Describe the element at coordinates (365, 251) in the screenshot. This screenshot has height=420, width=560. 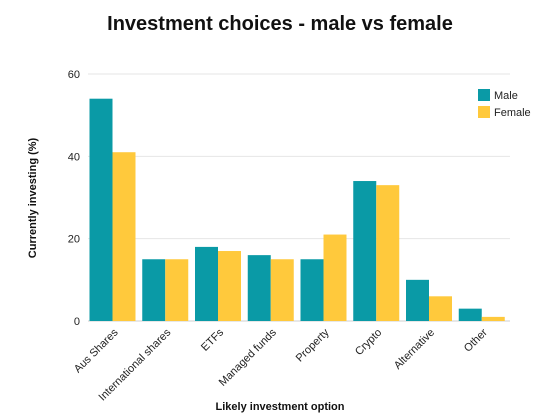
I see `bar-male-crypto` at that location.